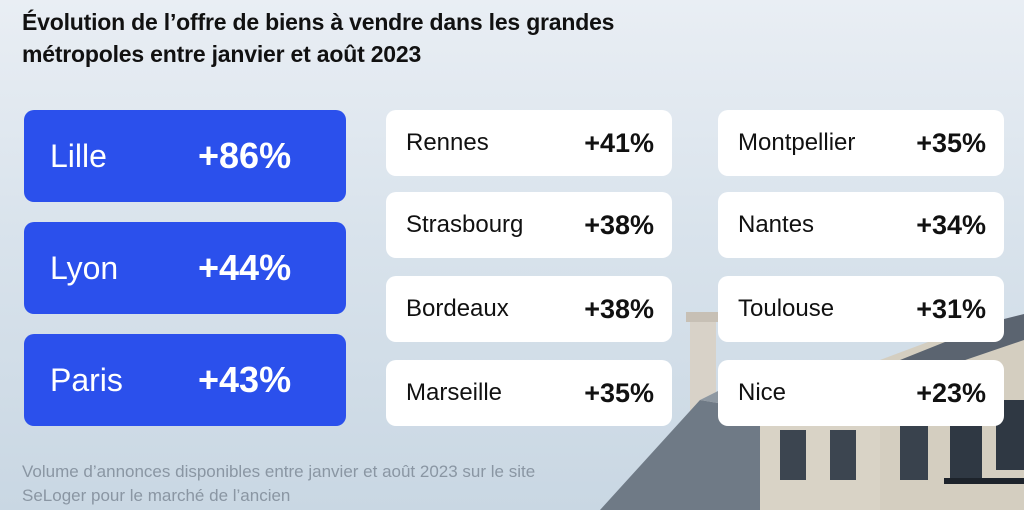  What do you see at coordinates (619, 142) in the screenshot?
I see `city-value: +41%` at bounding box center [619, 142].